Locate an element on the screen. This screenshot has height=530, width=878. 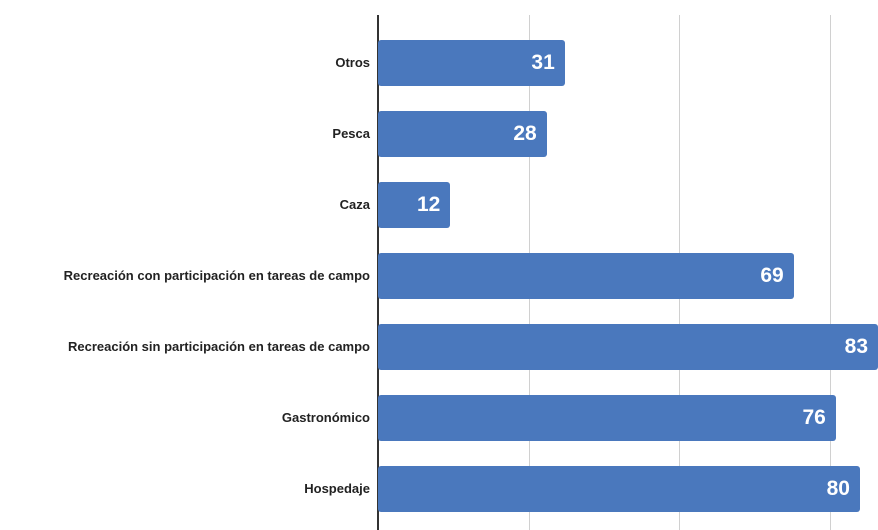
value-label: 80 is located at coordinates (838, 488).